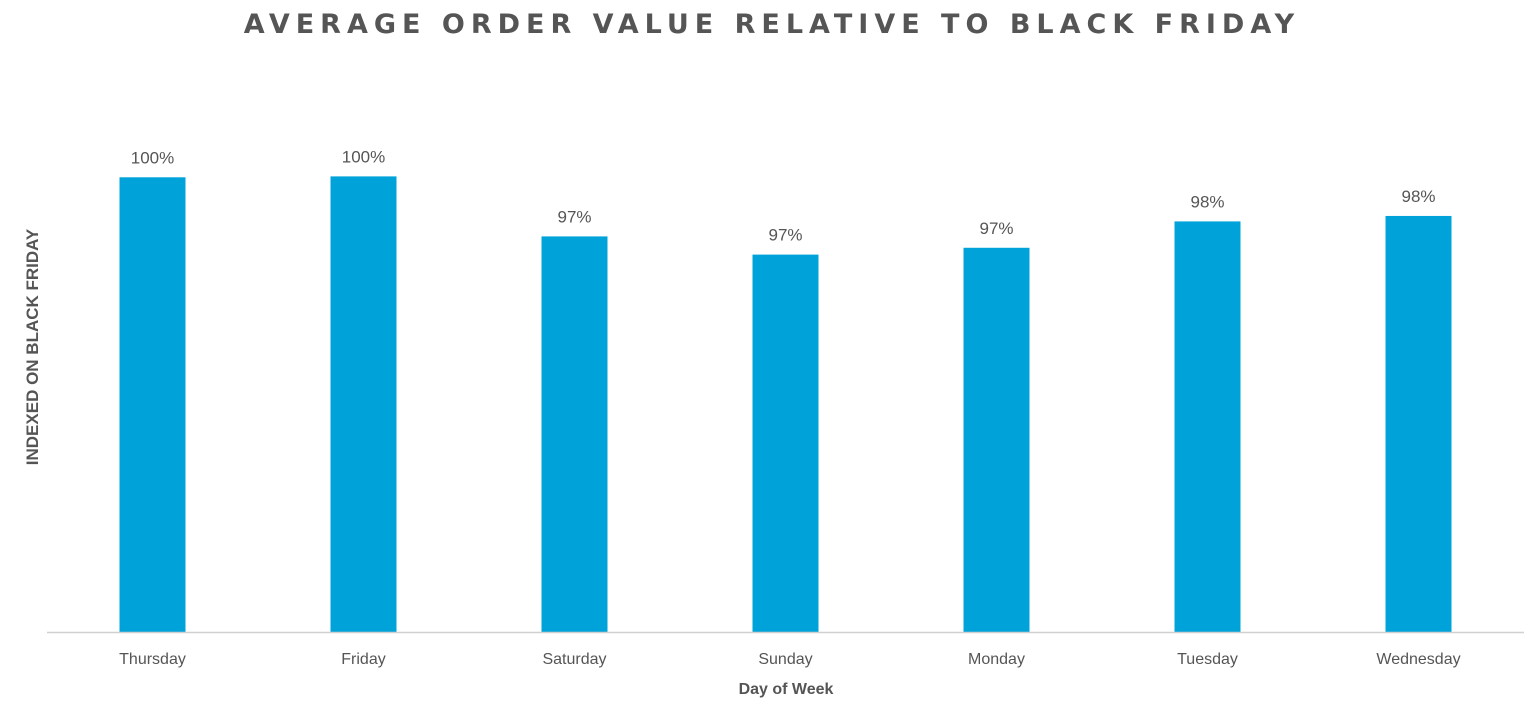  What do you see at coordinates (363, 156) in the screenshot?
I see `data-label-friday: 100%` at bounding box center [363, 156].